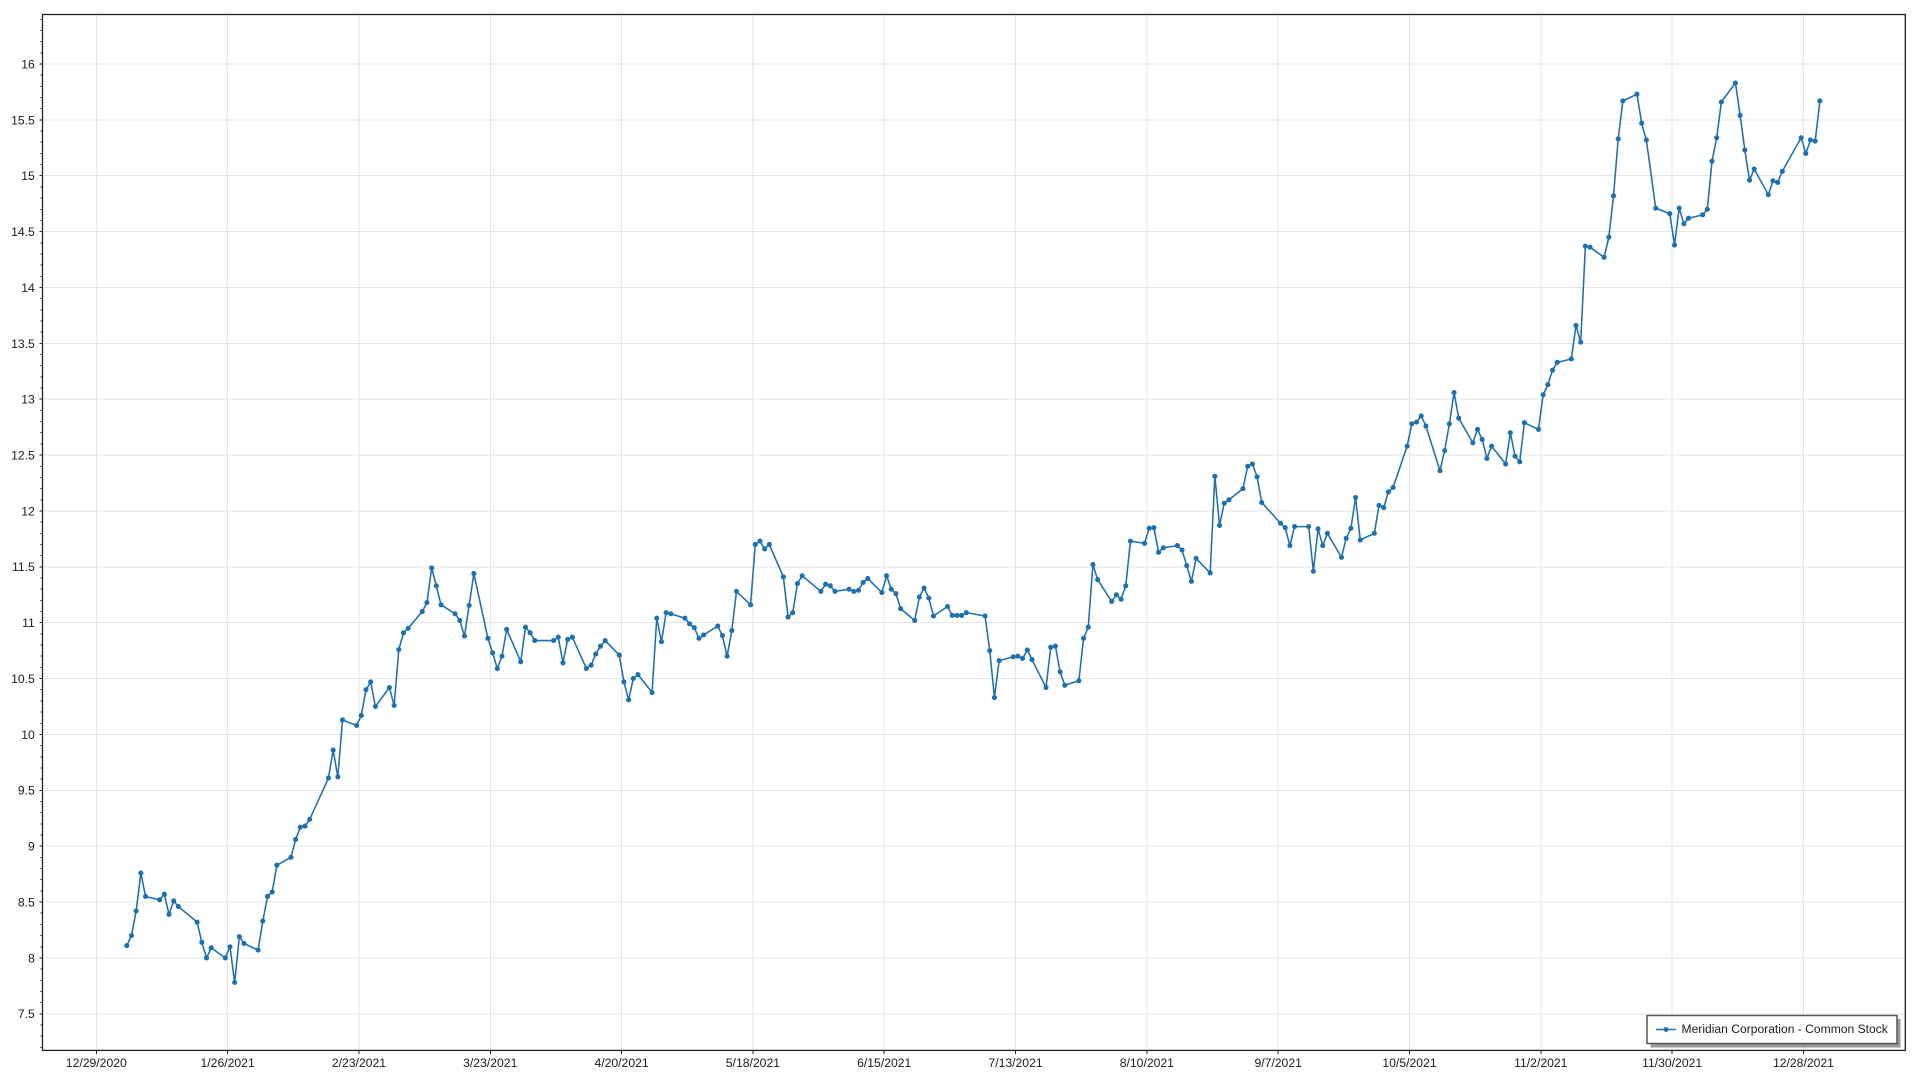  I want to click on svg-text: 6/15/2021, so click(884, 1063).